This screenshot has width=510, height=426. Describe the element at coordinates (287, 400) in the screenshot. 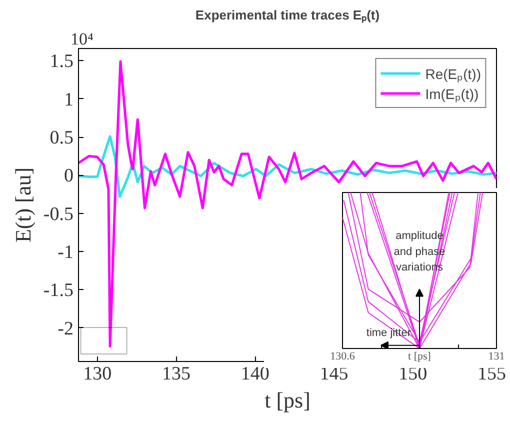

I see `x-axis-title: t [ps]` at that location.